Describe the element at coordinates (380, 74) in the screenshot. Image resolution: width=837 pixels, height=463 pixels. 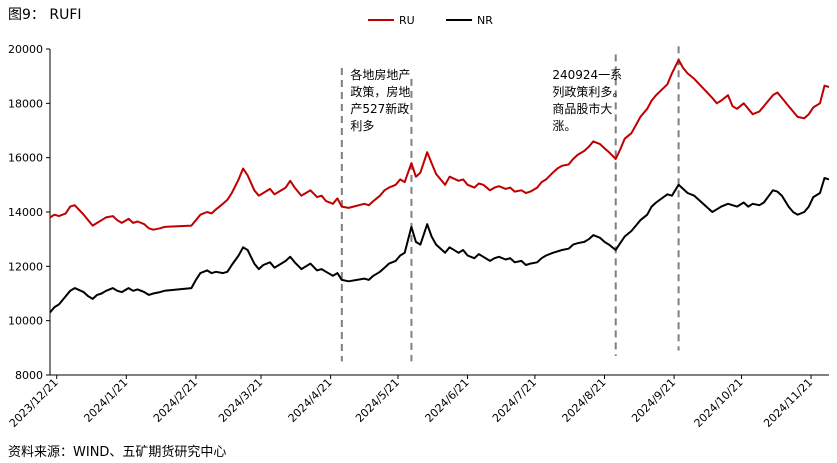
I see `annotation-text: 各地房地产` at that location.